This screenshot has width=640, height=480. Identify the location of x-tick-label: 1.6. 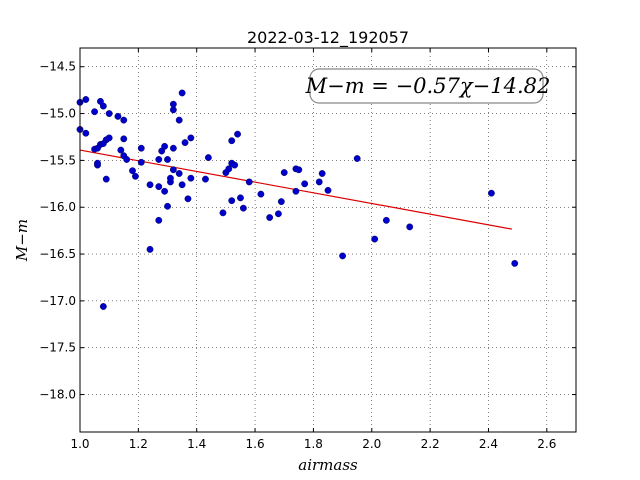
(255, 444).